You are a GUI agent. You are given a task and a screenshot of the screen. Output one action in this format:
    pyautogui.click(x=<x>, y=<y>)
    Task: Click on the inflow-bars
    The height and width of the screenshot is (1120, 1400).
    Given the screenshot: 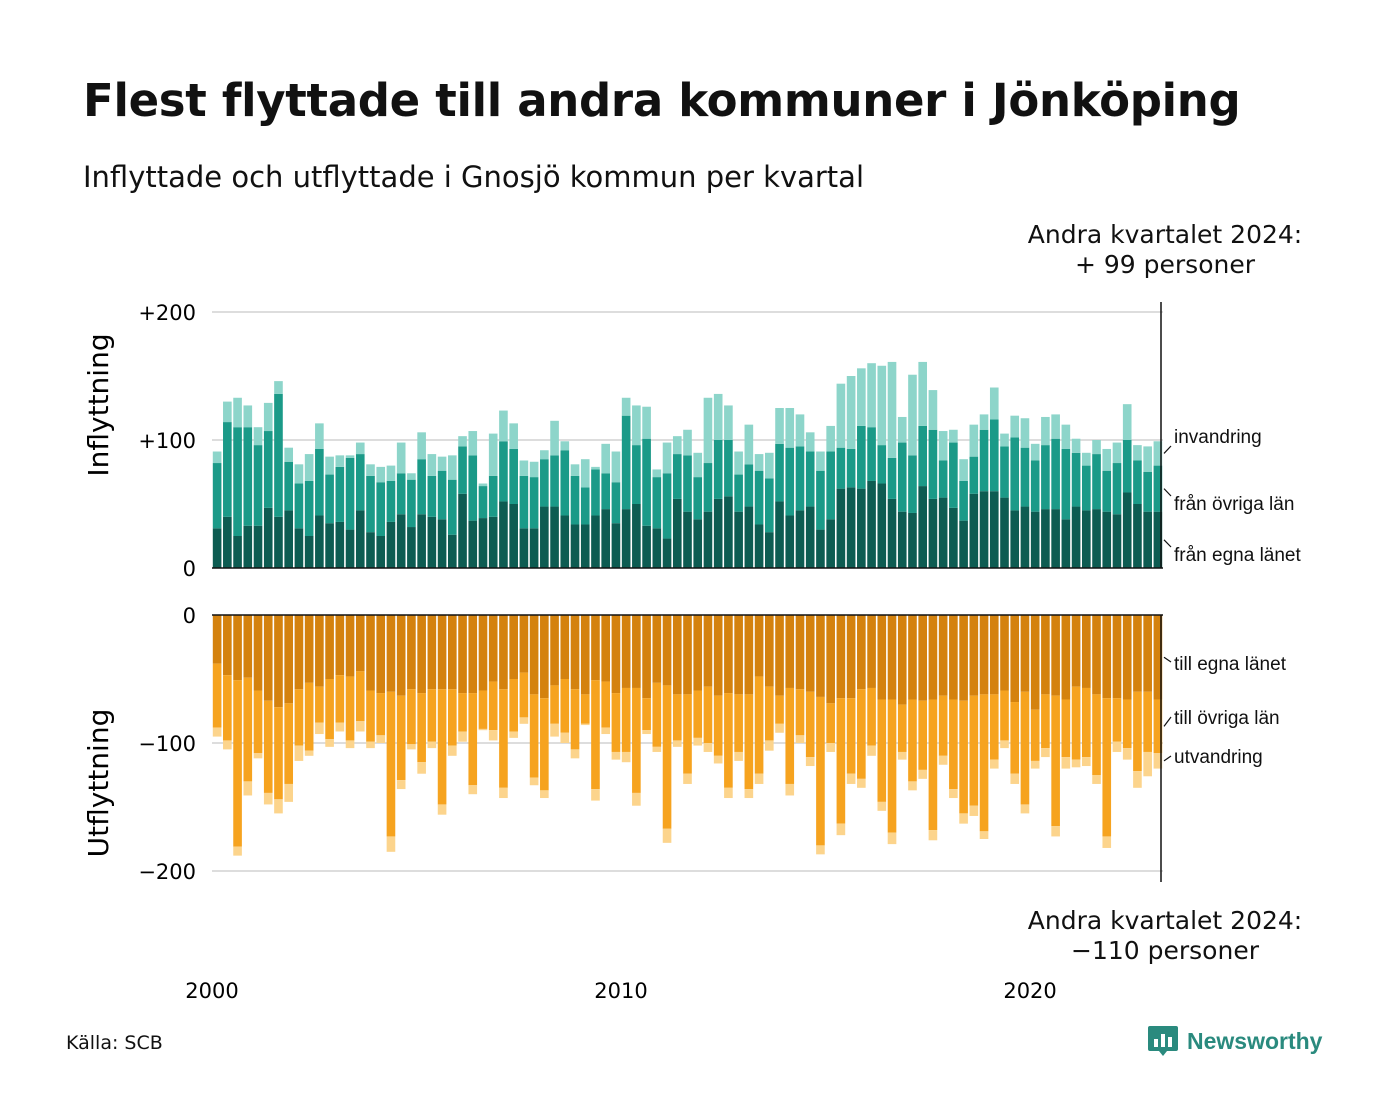 What is the action you would take?
    pyautogui.click(x=687, y=464)
    